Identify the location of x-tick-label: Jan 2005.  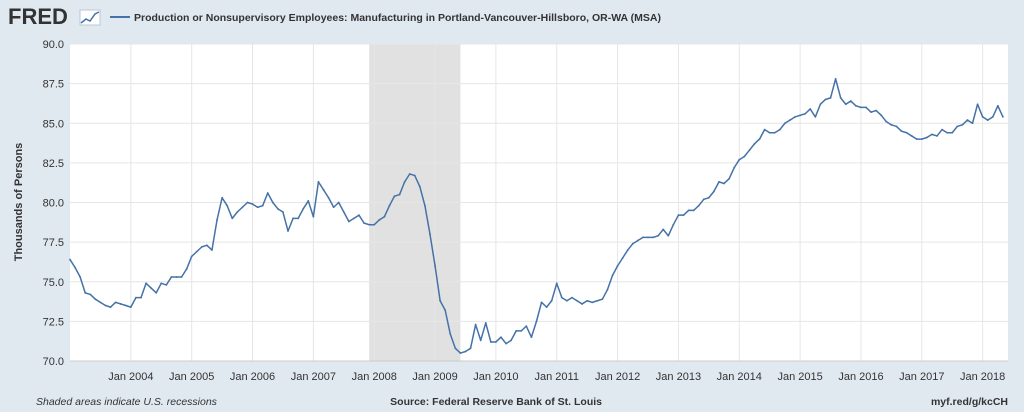
(191, 377).